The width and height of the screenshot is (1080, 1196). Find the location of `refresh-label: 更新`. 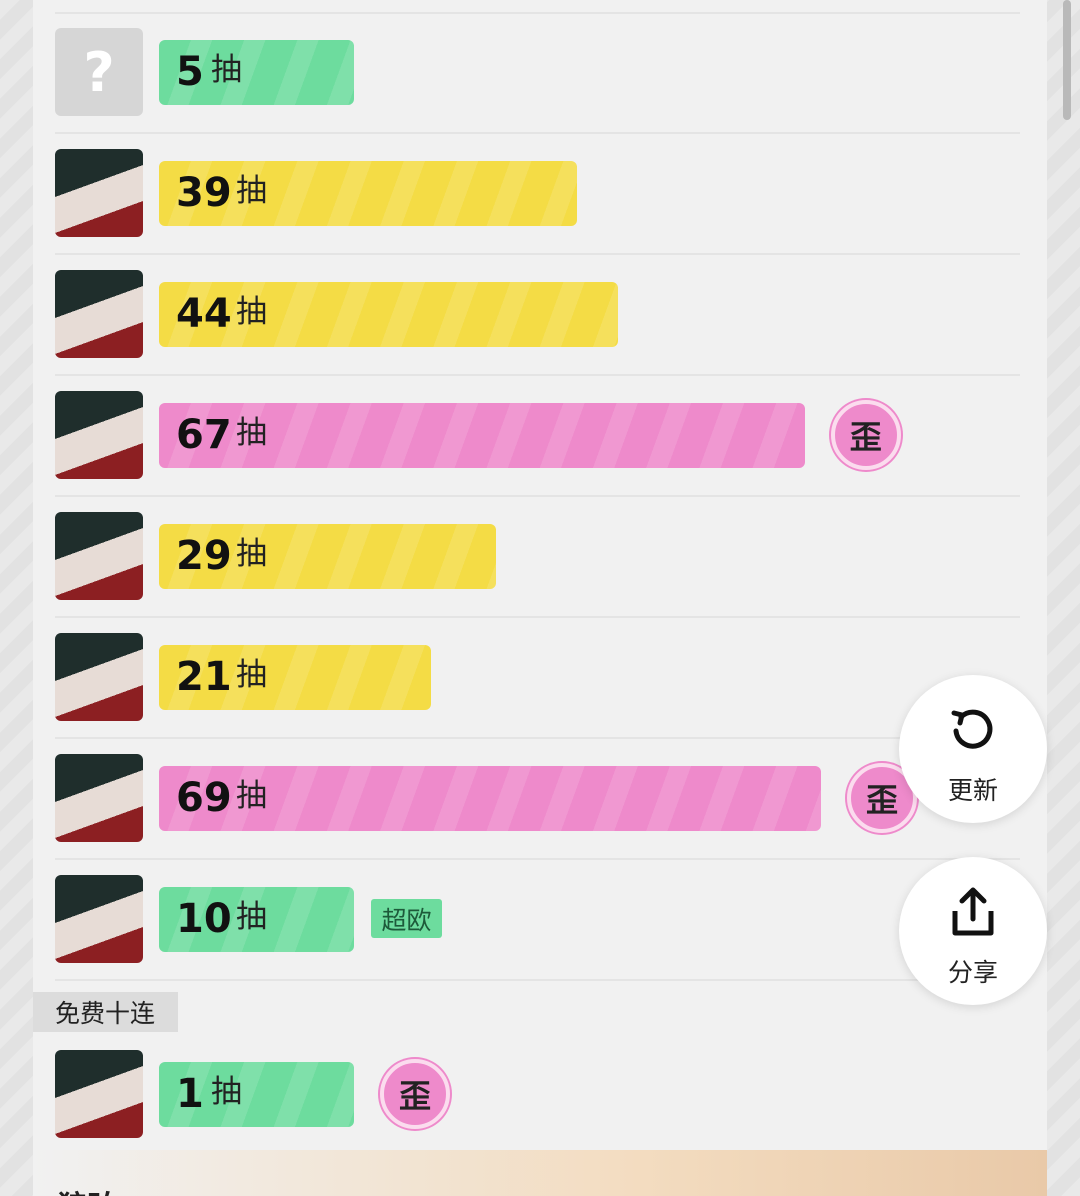

refresh-label: 更新 is located at coordinates (972, 790).